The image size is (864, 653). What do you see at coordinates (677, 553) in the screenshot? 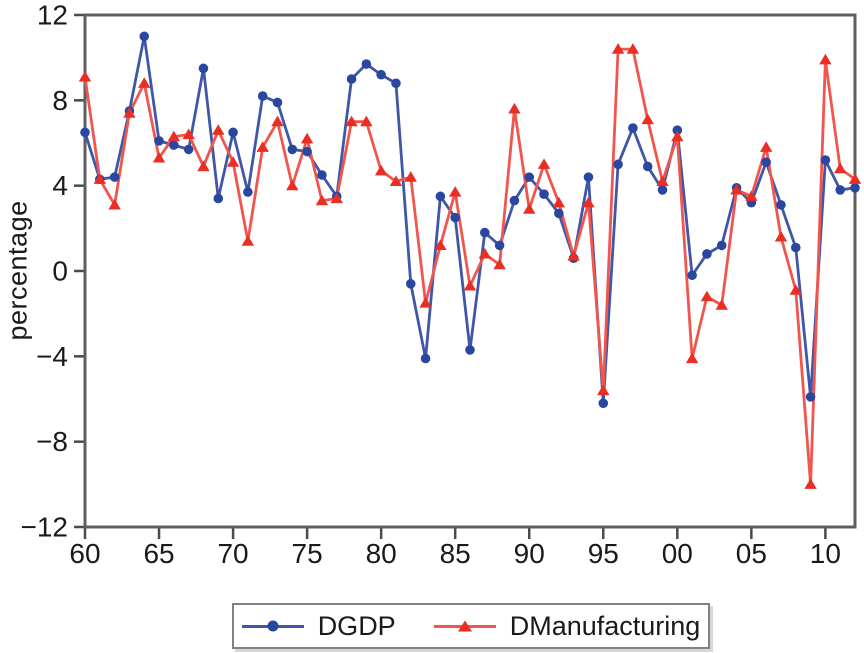
I see `x-tick-label: 00` at bounding box center [677, 553].